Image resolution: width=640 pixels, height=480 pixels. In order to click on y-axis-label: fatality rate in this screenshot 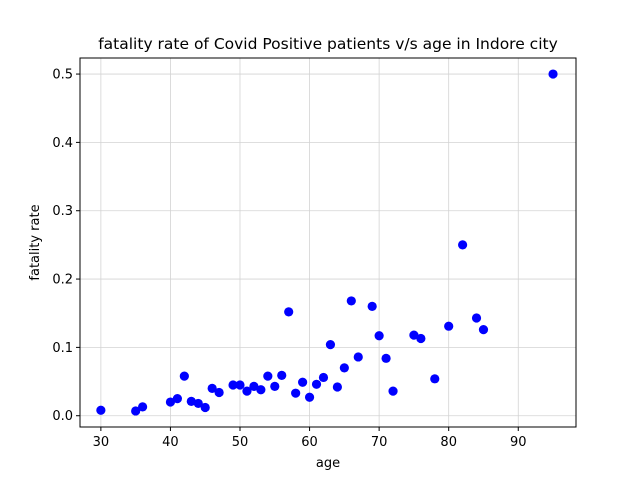, I will do `click(35, 242)`.